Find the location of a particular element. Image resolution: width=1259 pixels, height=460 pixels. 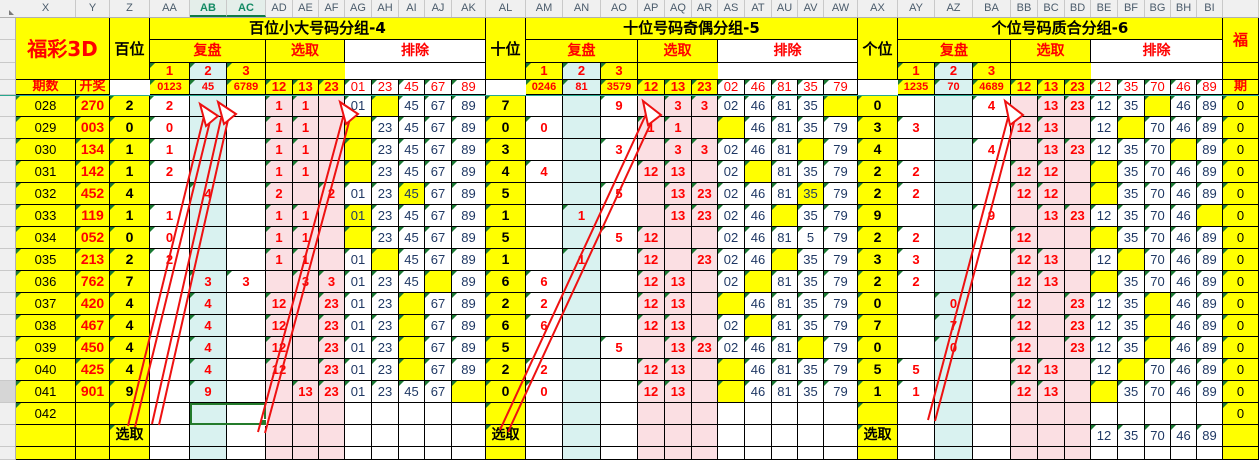

period-cell: 042 is located at coordinates (46, 414).